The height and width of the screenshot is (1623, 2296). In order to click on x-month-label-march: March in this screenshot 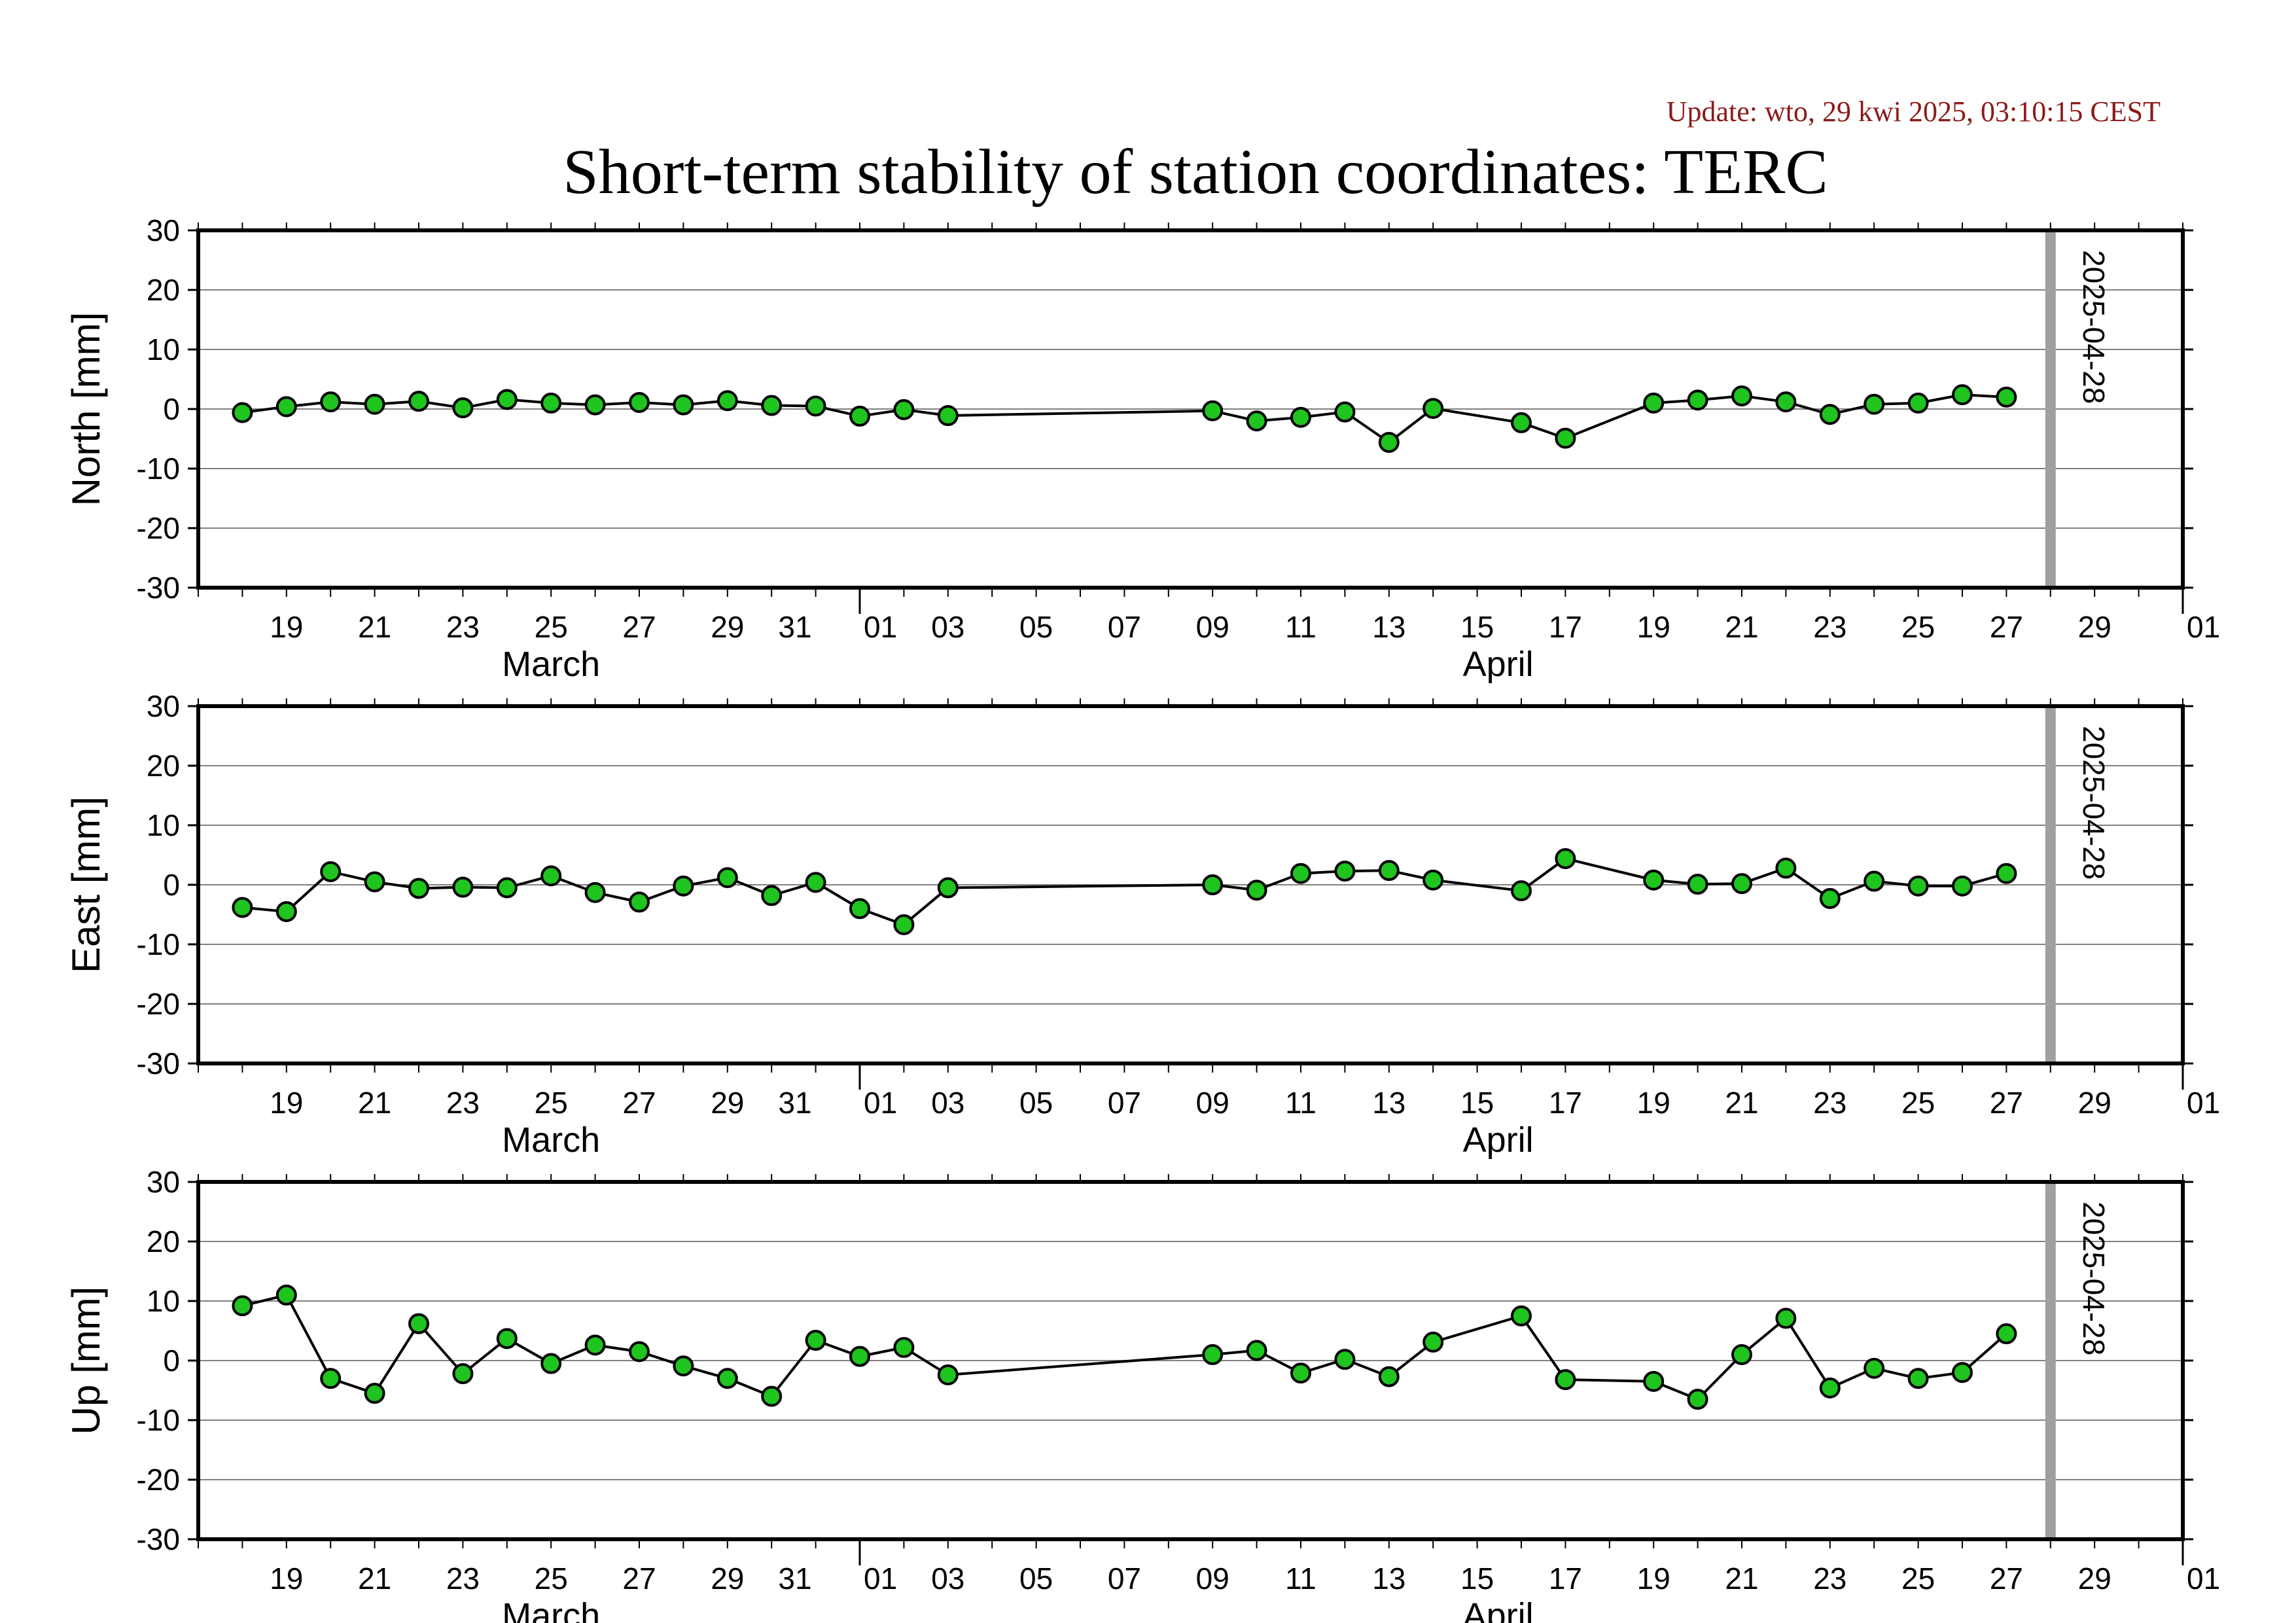, I will do `click(551, 664)`.